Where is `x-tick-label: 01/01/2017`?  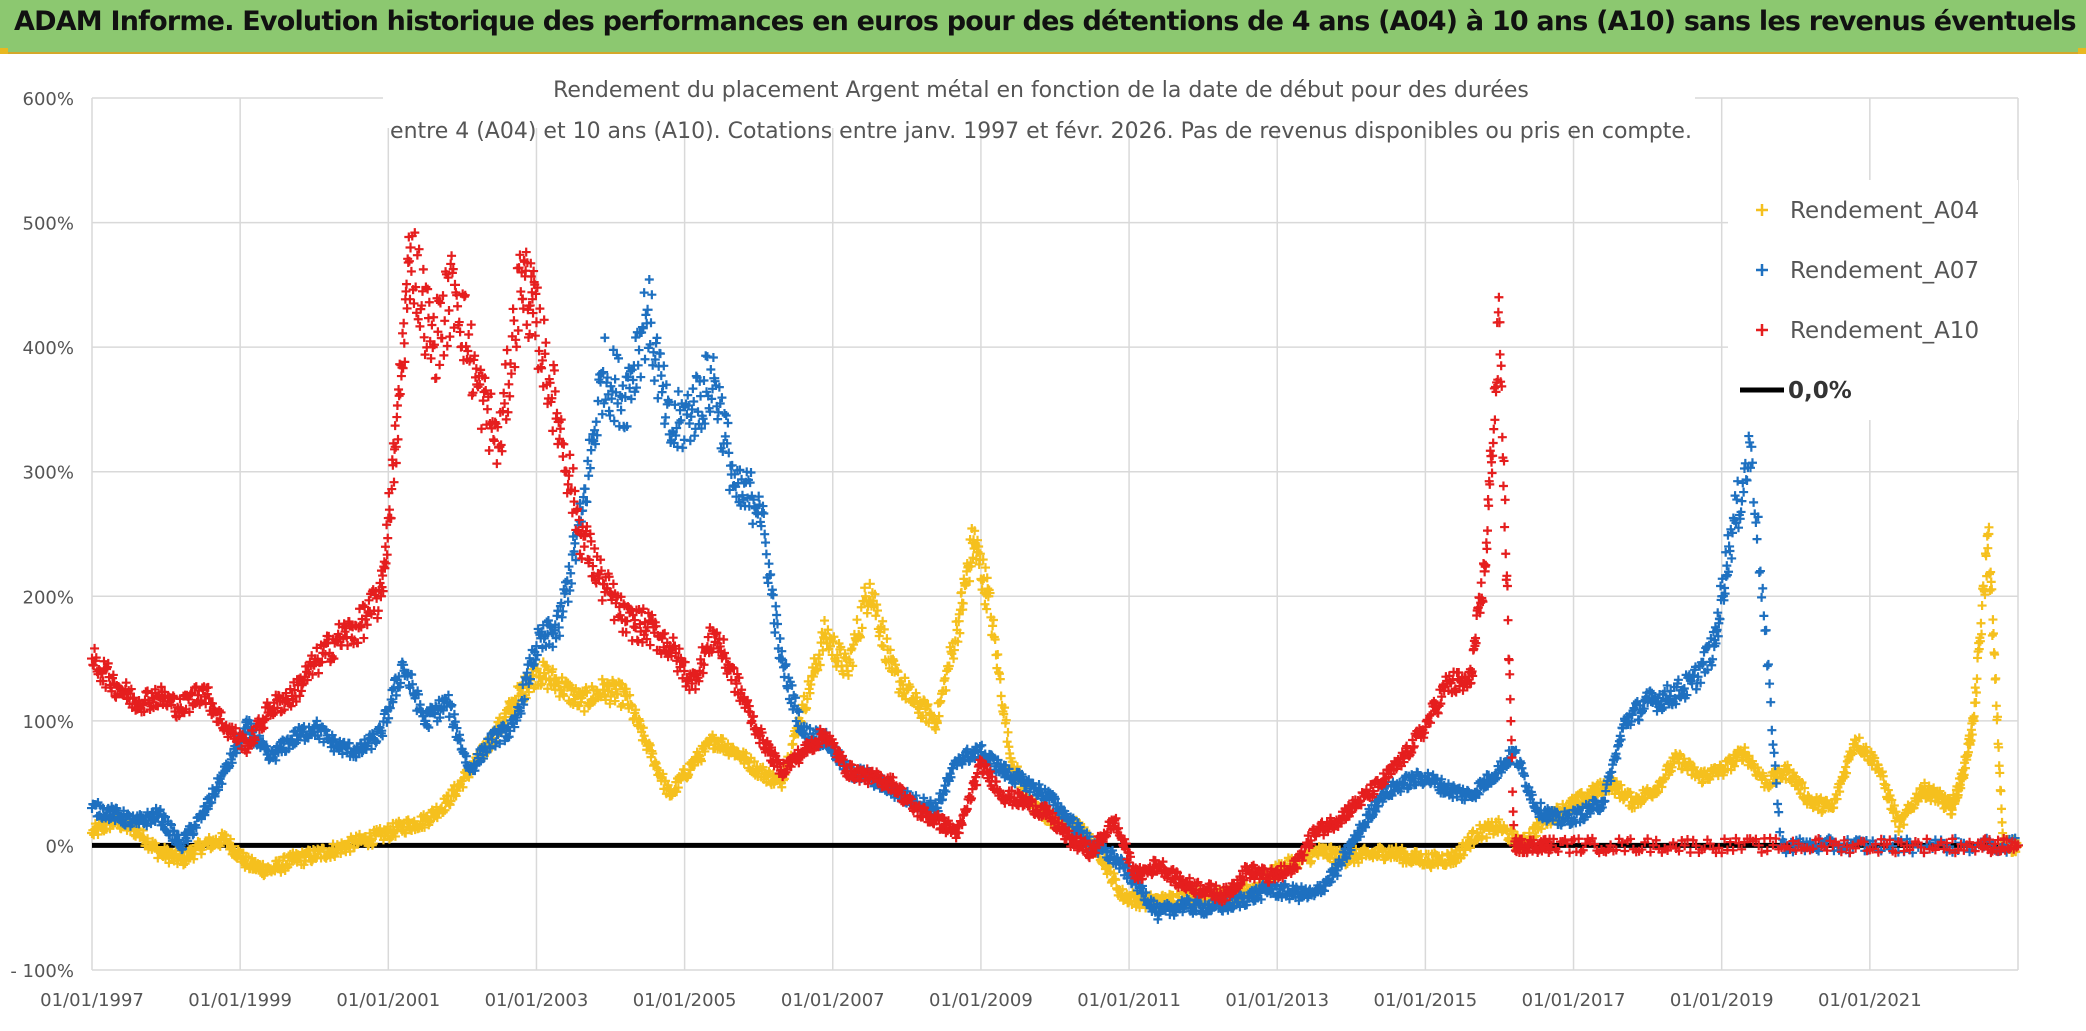 x-tick-label: 01/01/2017 is located at coordinates (1574, 1000).